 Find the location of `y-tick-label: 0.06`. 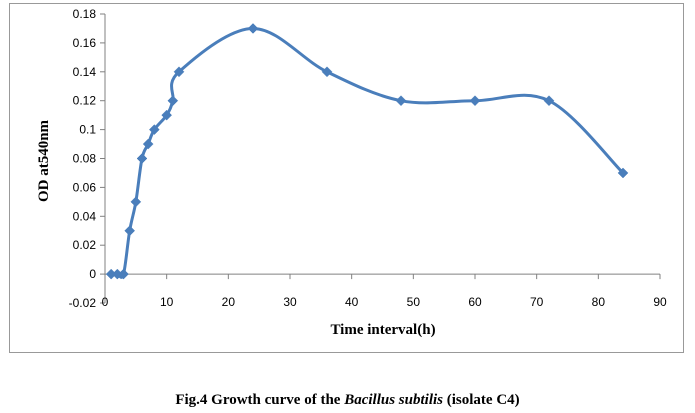

y-tick-label: 0.06 is located at coordinates (85, 187).